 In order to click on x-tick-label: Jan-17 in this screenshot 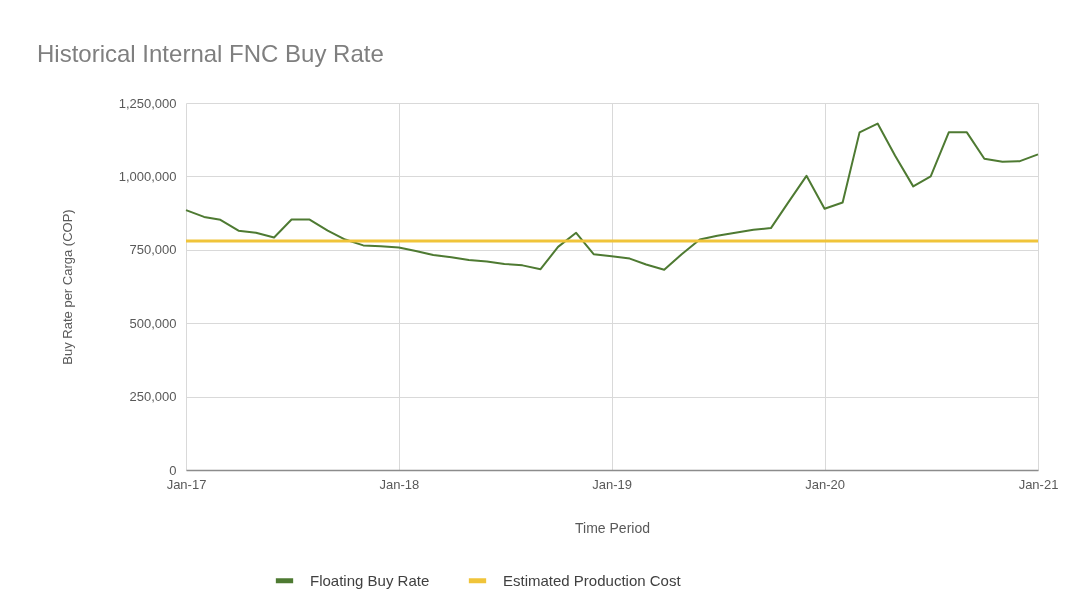, I will do `click(186, 484)`.